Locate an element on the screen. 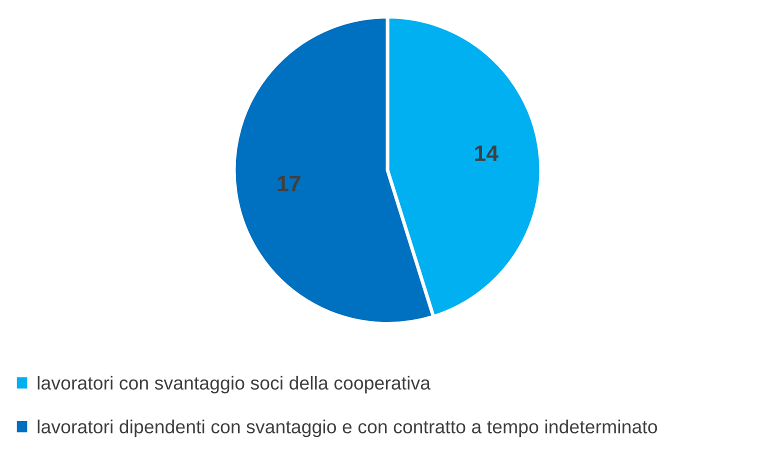 Image resolution: width=775 pixels, height=454 pixels. data-label: 14 is located at coordinates (486, 153).